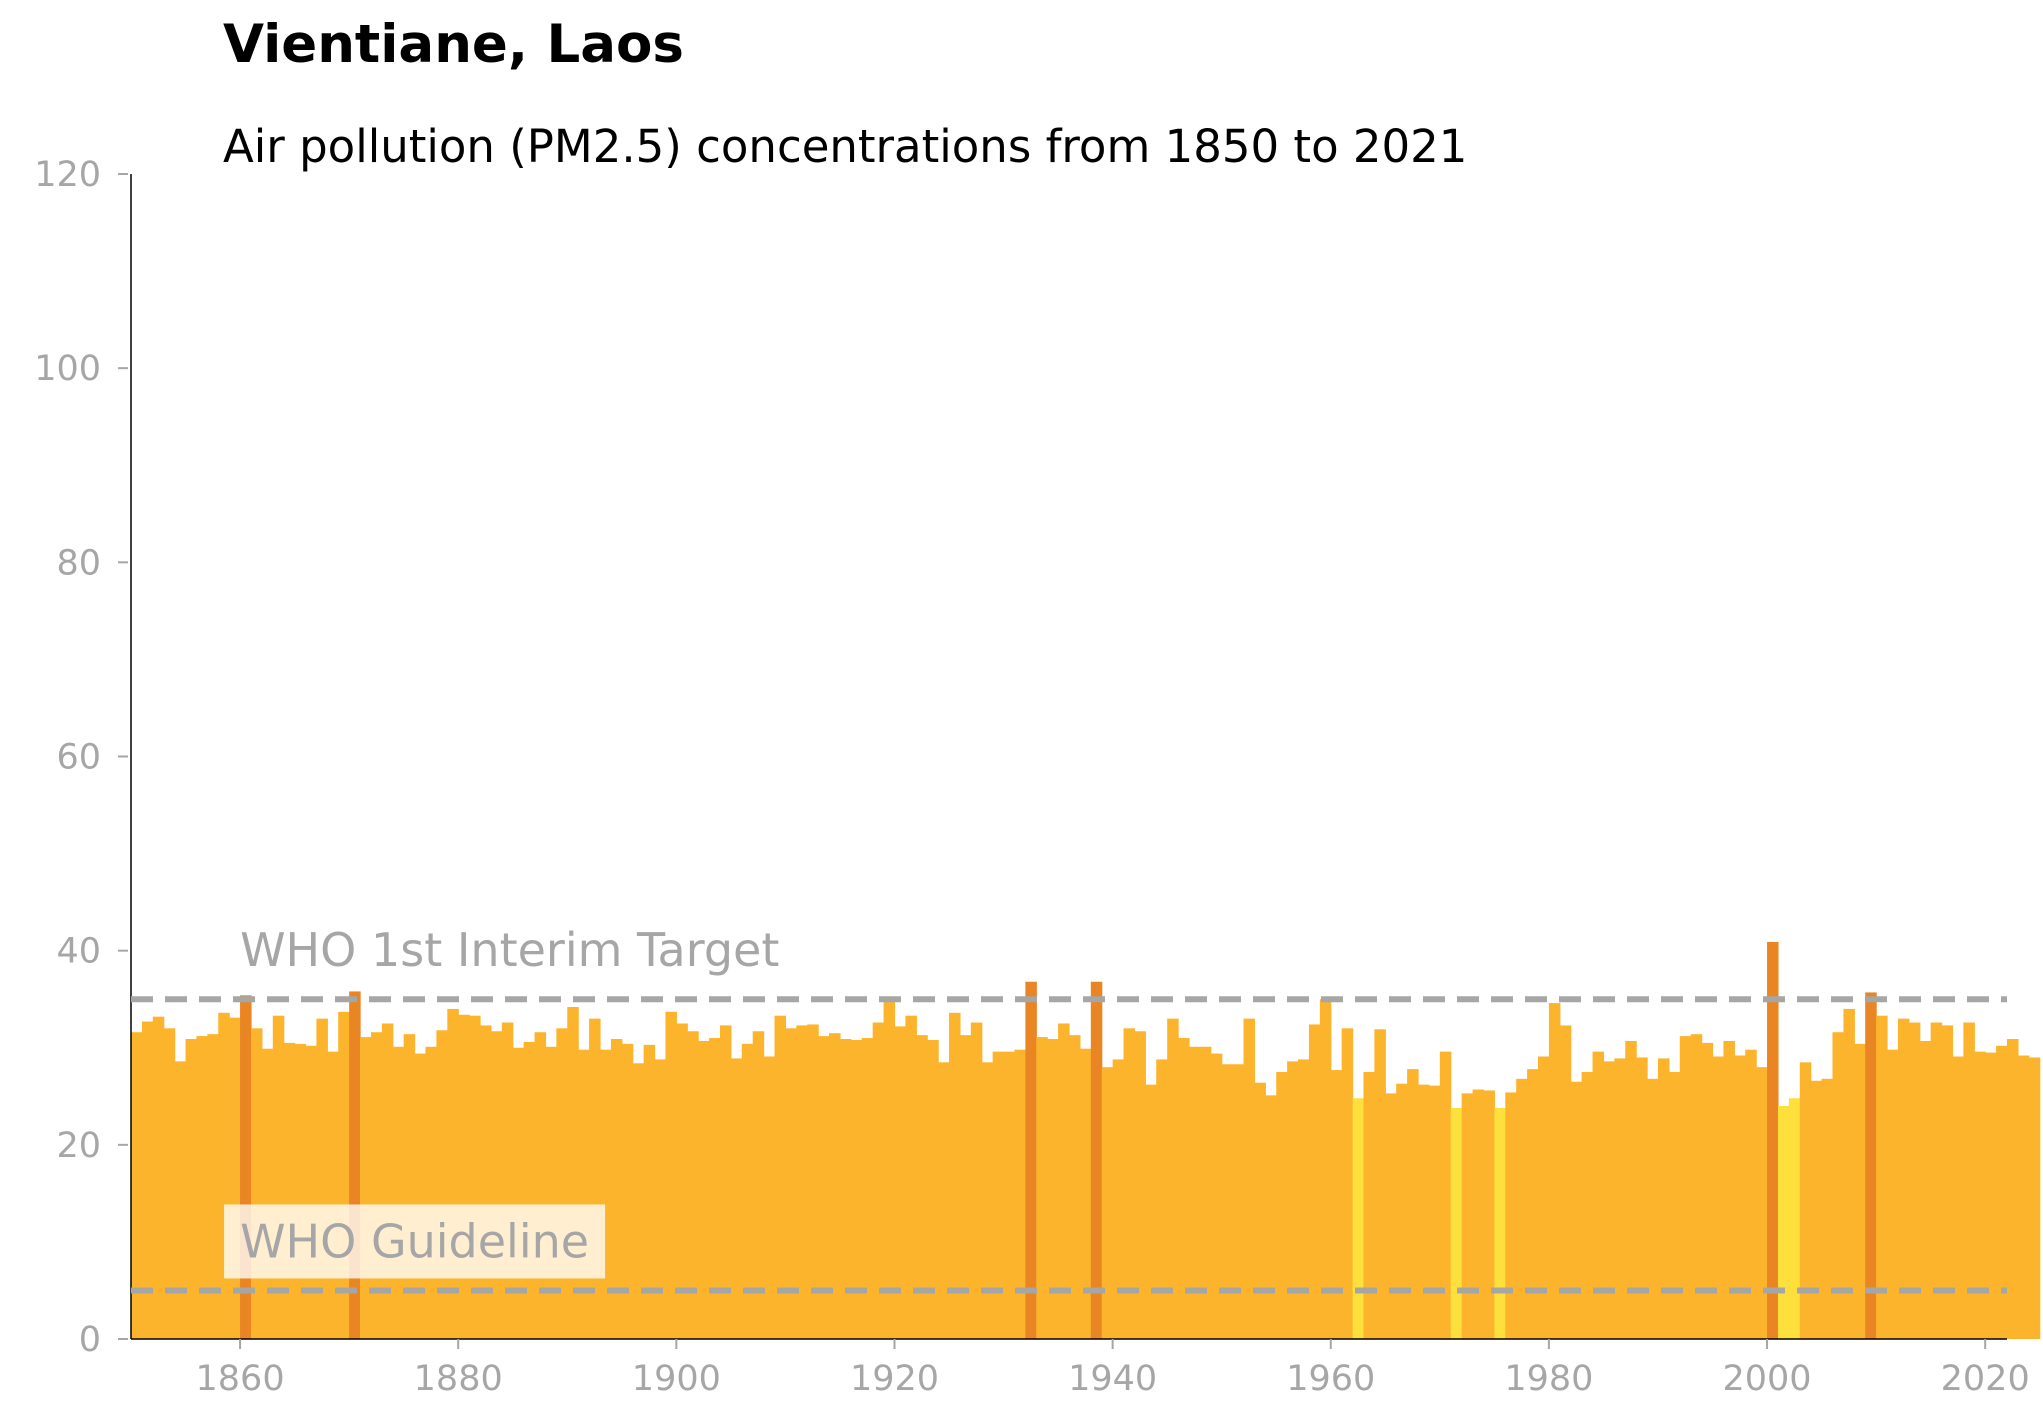 This screenshot has height=1415, width=2043. Describe the element at coordinates (1969, 1180) in the screenshot. I see `bar-2018` at that location.